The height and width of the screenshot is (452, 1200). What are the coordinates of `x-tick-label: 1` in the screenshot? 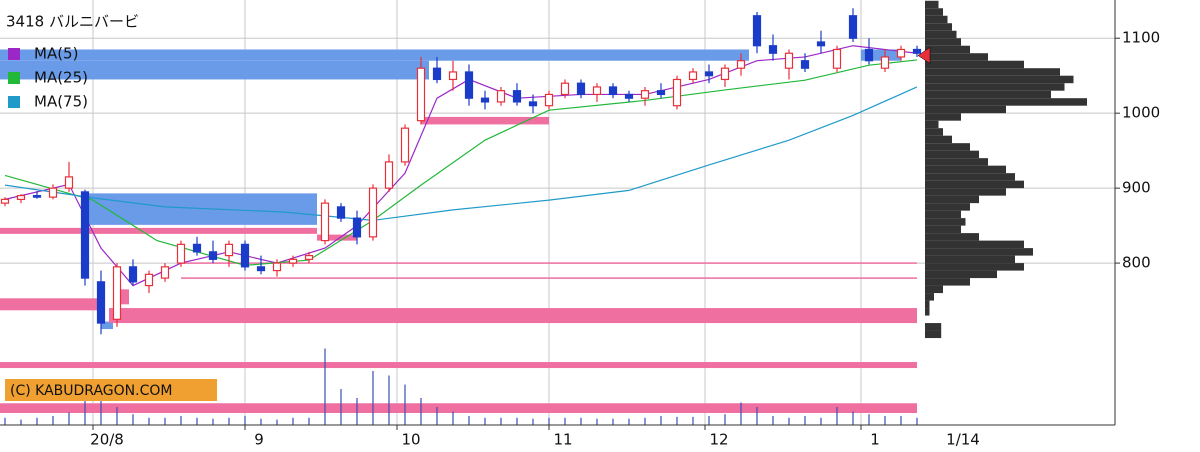 It's located at (875, 440).